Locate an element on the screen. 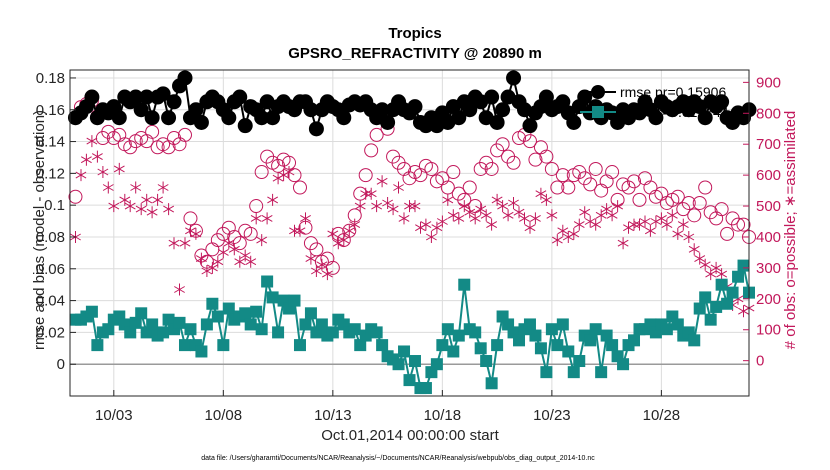  legend-rmse-marker is located at coordinates (598, 92).